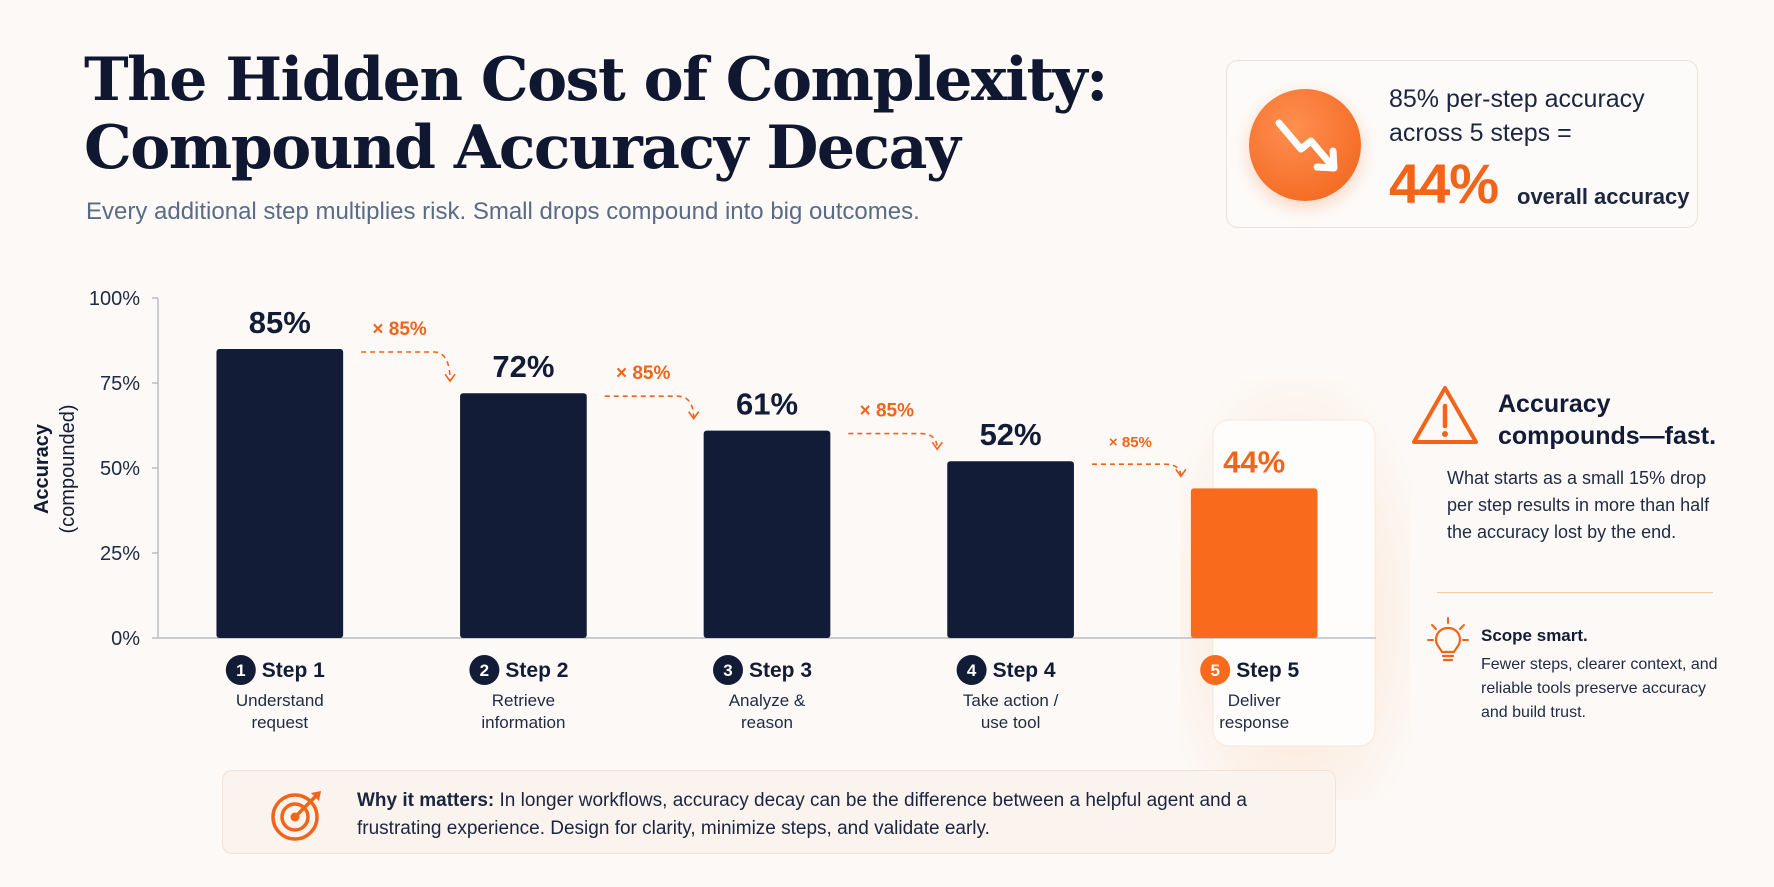 Image resolution: width=1774 pixels, height=887 pixels. What do you see at coordinates (522, 148) in the screenshot?
I see `title-line-2: Compound Accuracy Decay` at bounding box center [522, 148].